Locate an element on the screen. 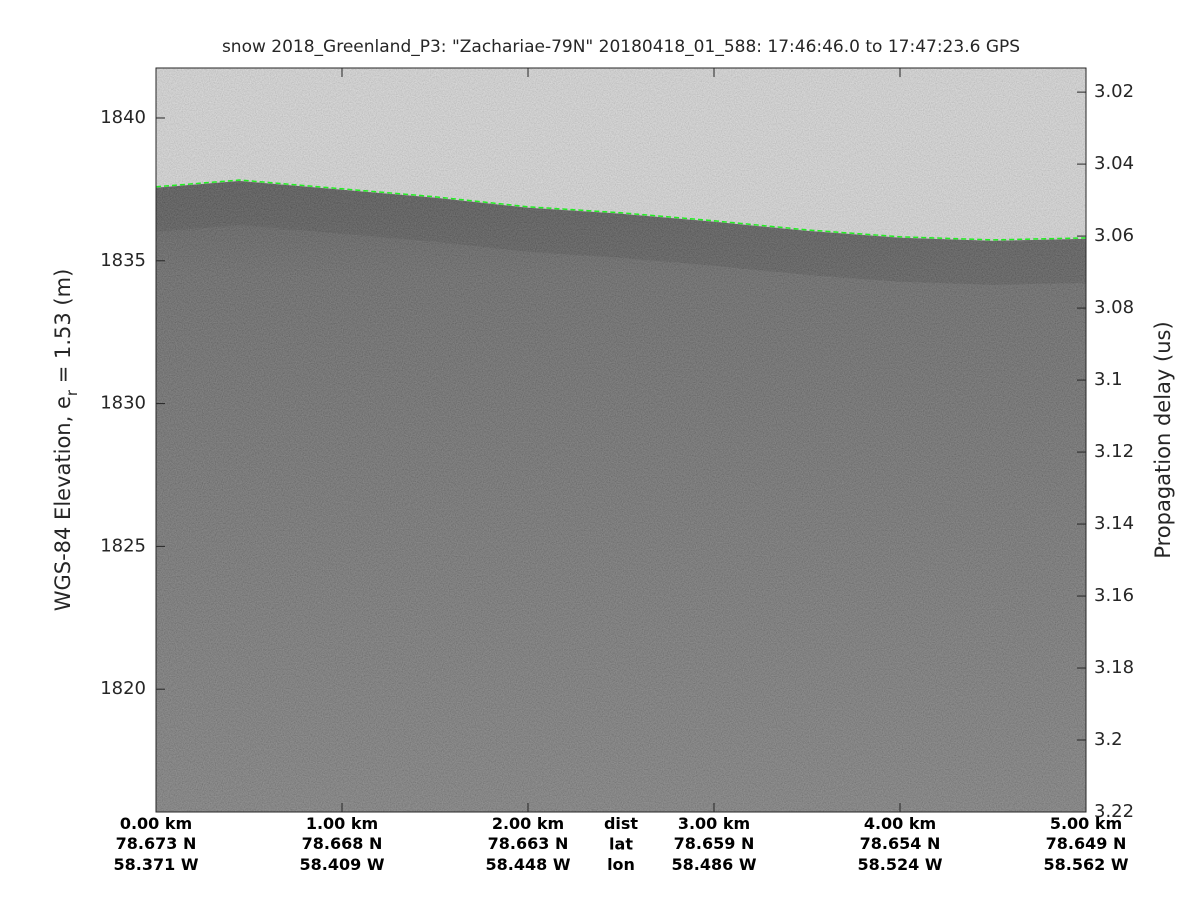  y2-tick-label: 3.14 is located at coordinates (1114, 523).